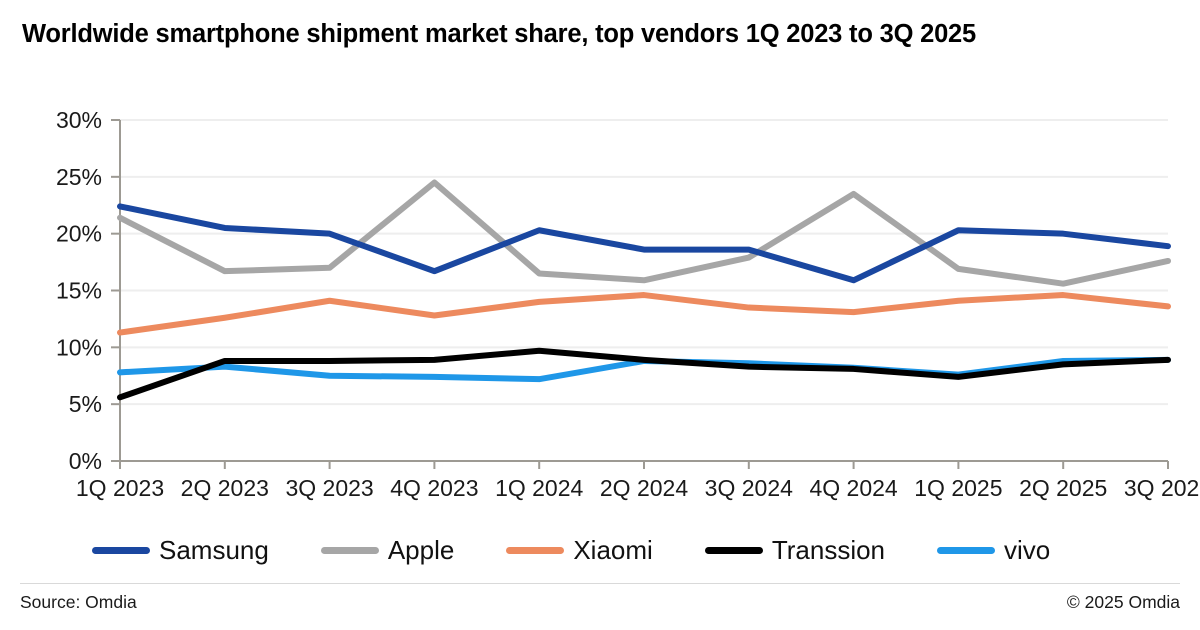 The height and width of the screenshot is (630, 1200). Describe the element at coordinates (79, 120) in the screenshot. I see `y-axis-tick-label: 30%` at that location.